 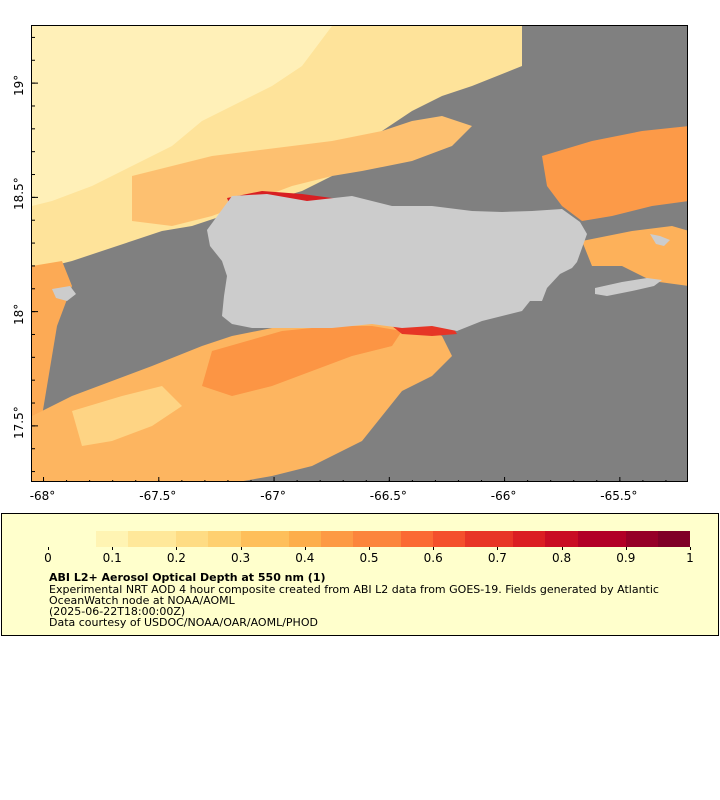 What do you see at coordinates (497, 558) in the screenshot?
I see `colorbar-tick-label: 0.7` at bounding box center [497, 558].